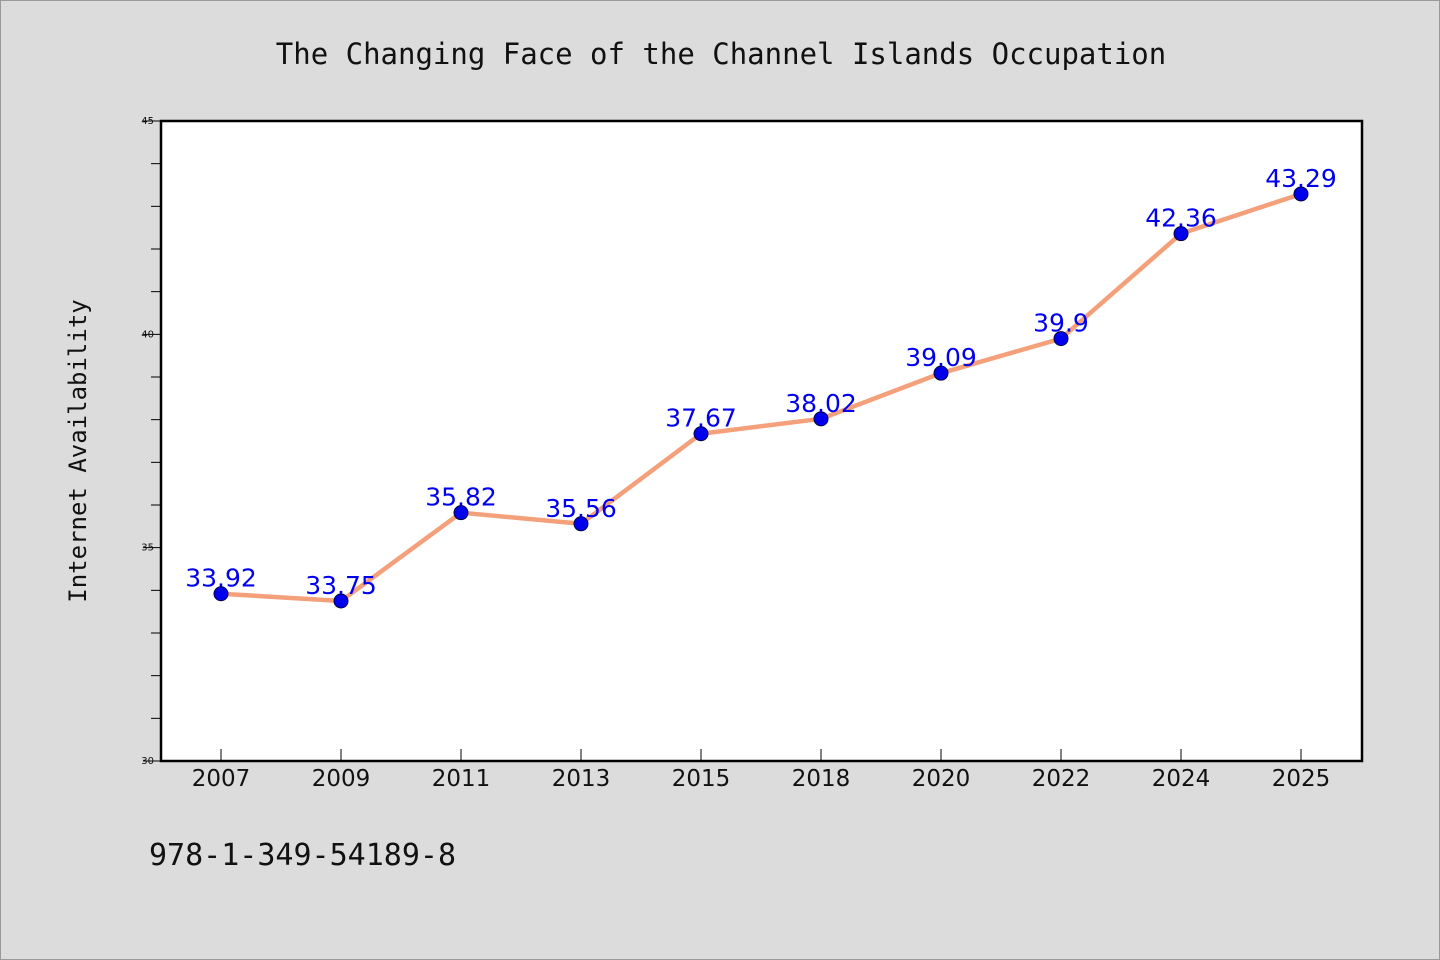  I want to click on y-tick-label: 45, so click(147, 121).